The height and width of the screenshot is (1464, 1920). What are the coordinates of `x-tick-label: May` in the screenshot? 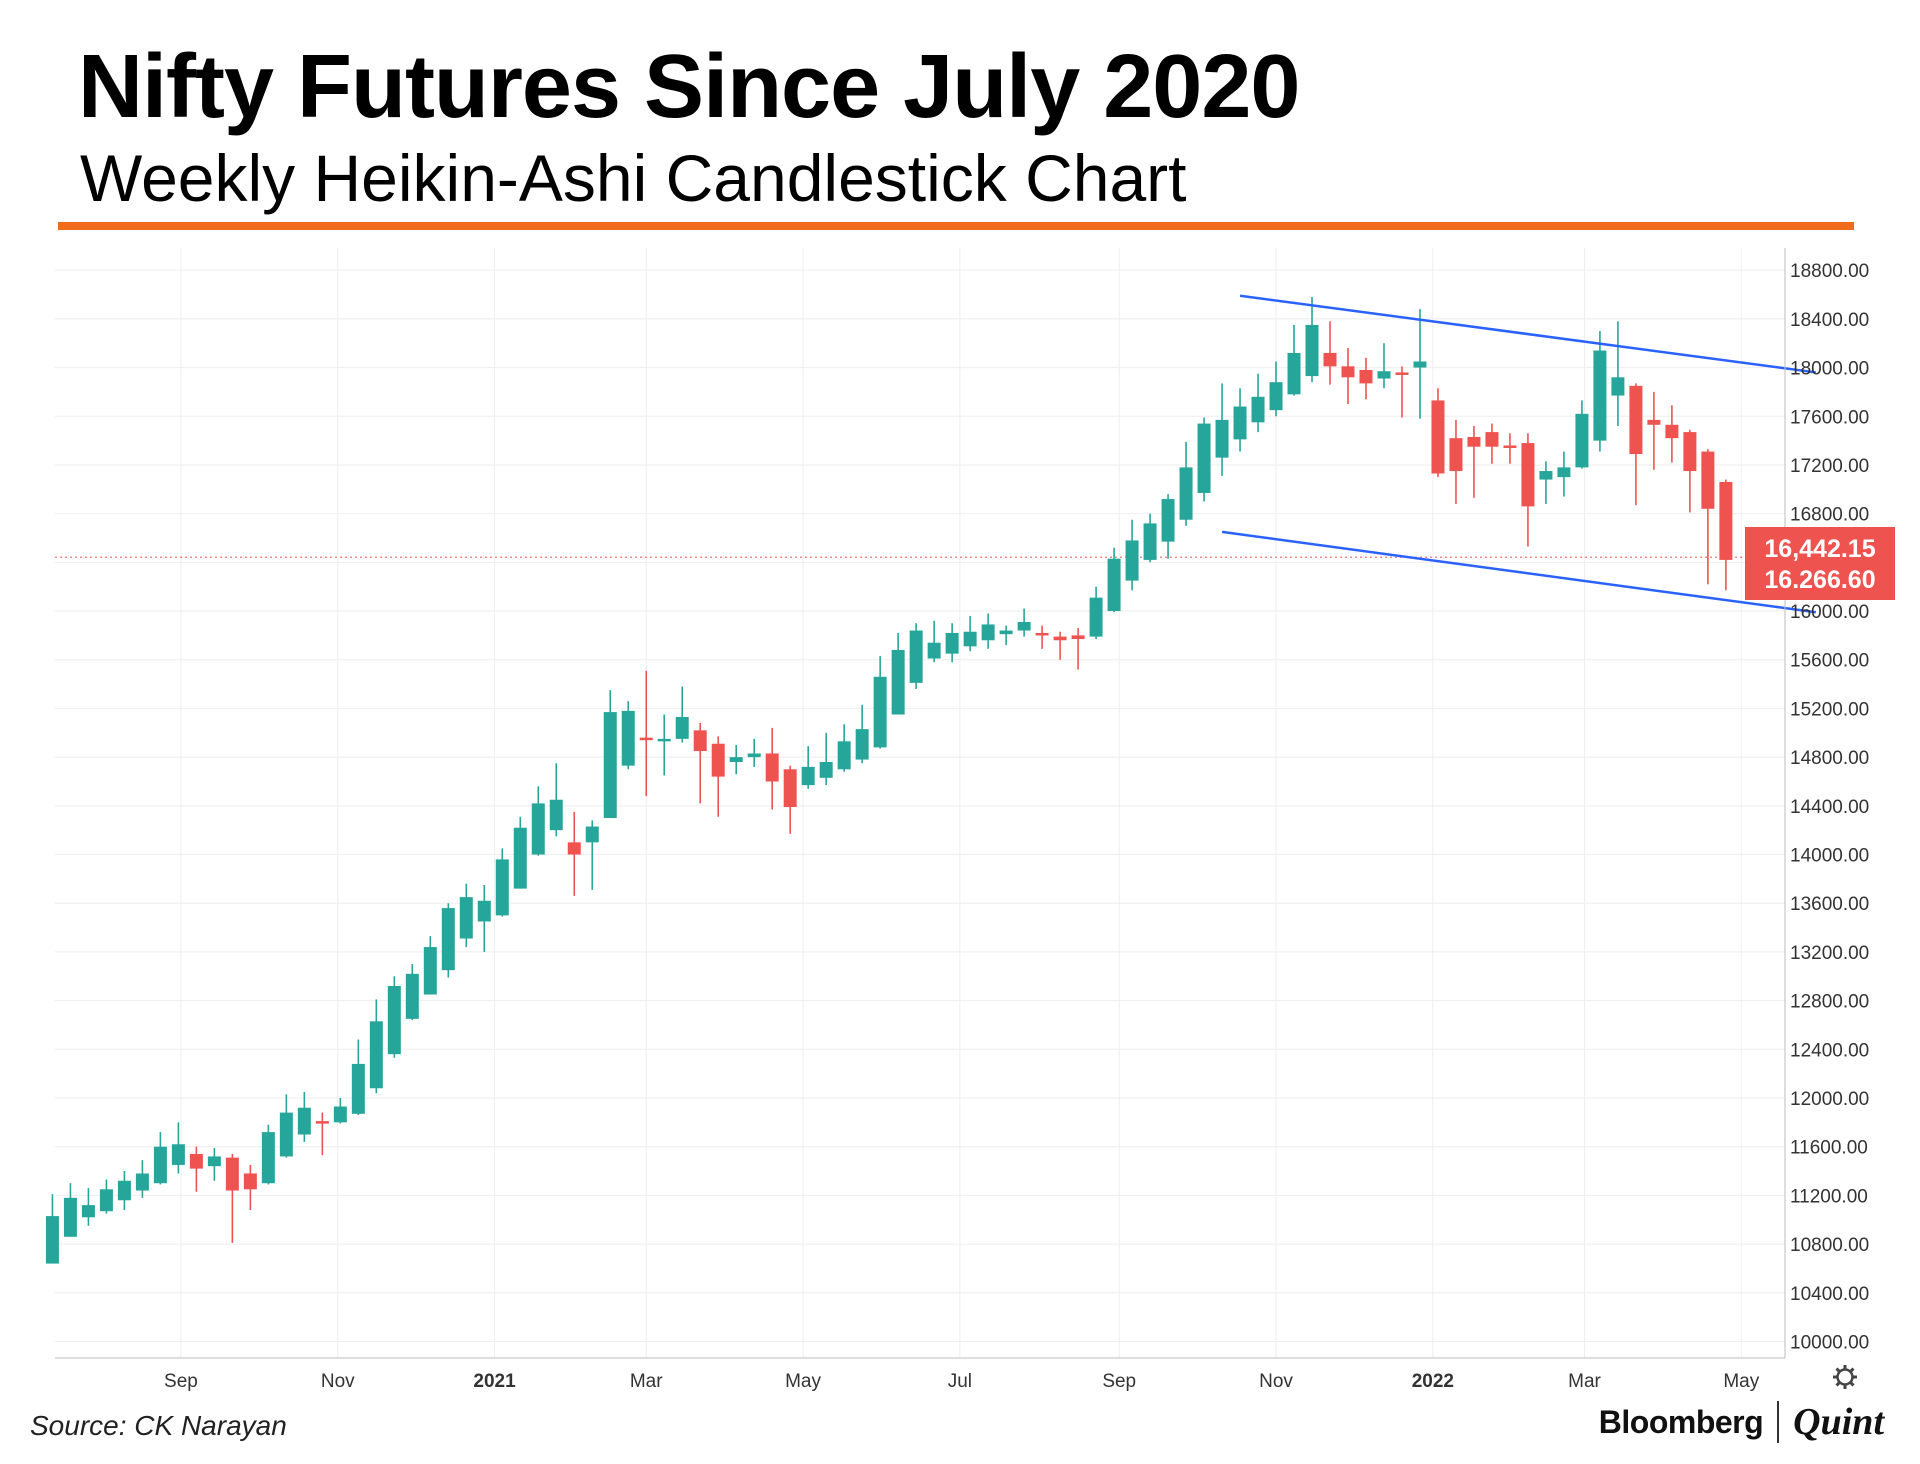 It's located at (1741, 1381).